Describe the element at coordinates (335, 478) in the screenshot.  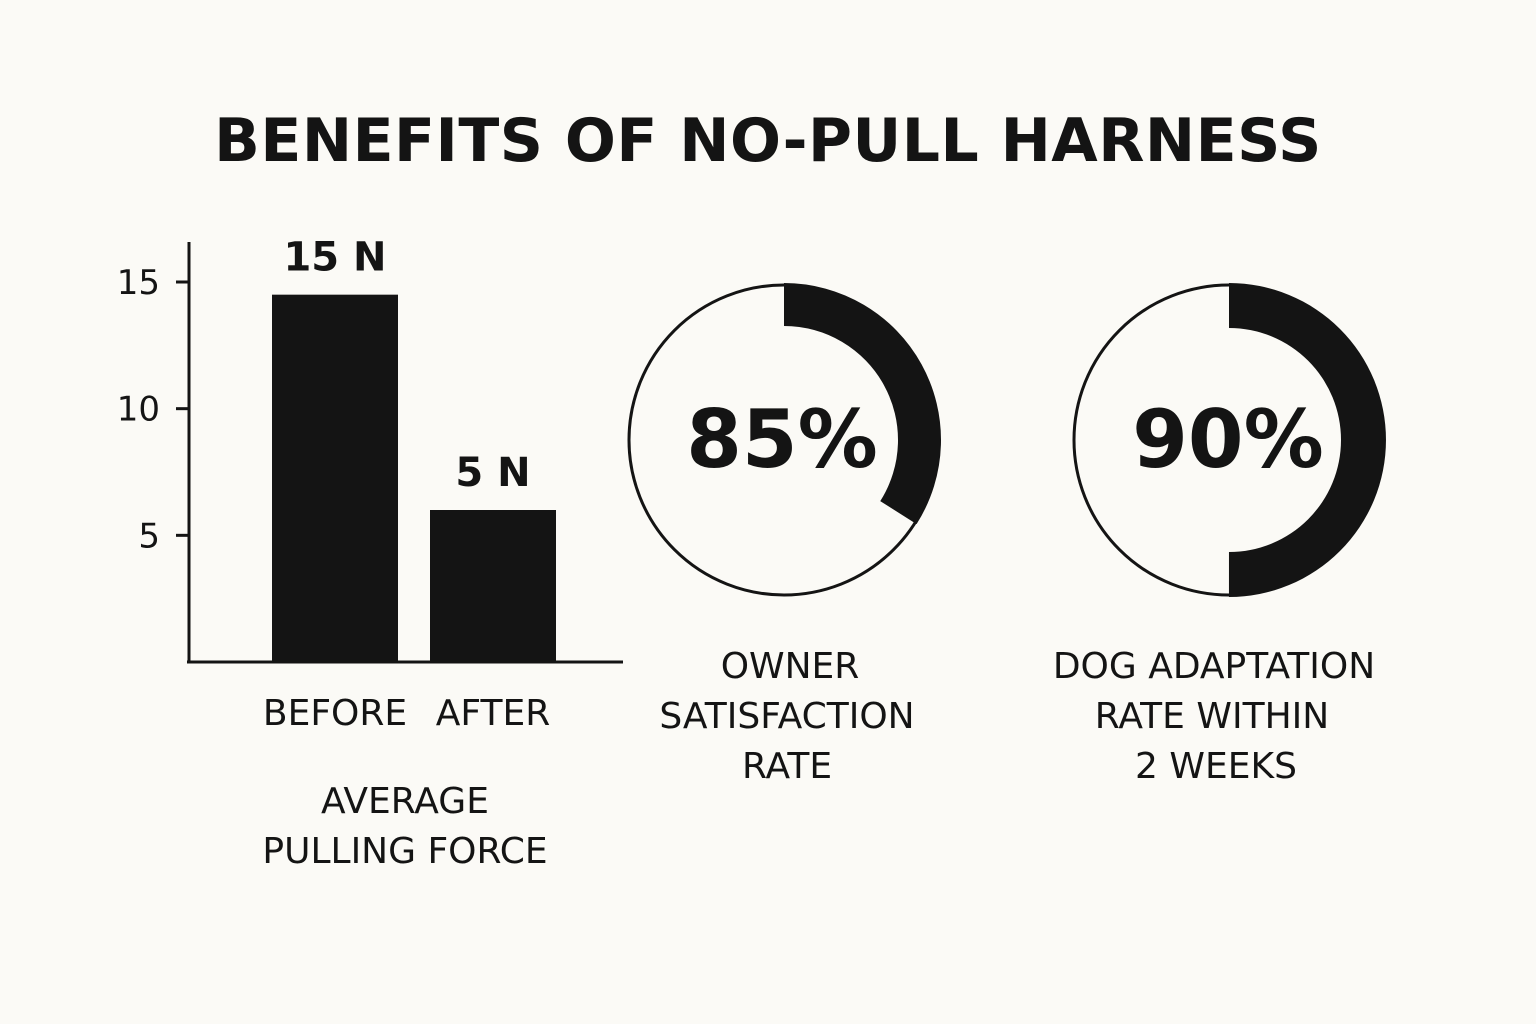
I see `bar-before` at that location.